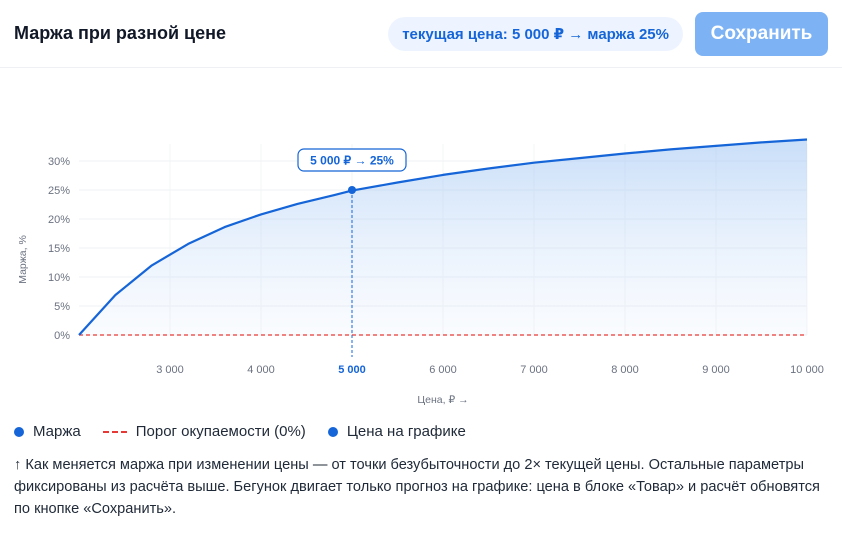 The height and width of the screenshot is (536, 842). What do you see at coordinates (406, 431) in the screenshot?
I see `legend-label: Цена на графике` at bounding box center [406, 431].